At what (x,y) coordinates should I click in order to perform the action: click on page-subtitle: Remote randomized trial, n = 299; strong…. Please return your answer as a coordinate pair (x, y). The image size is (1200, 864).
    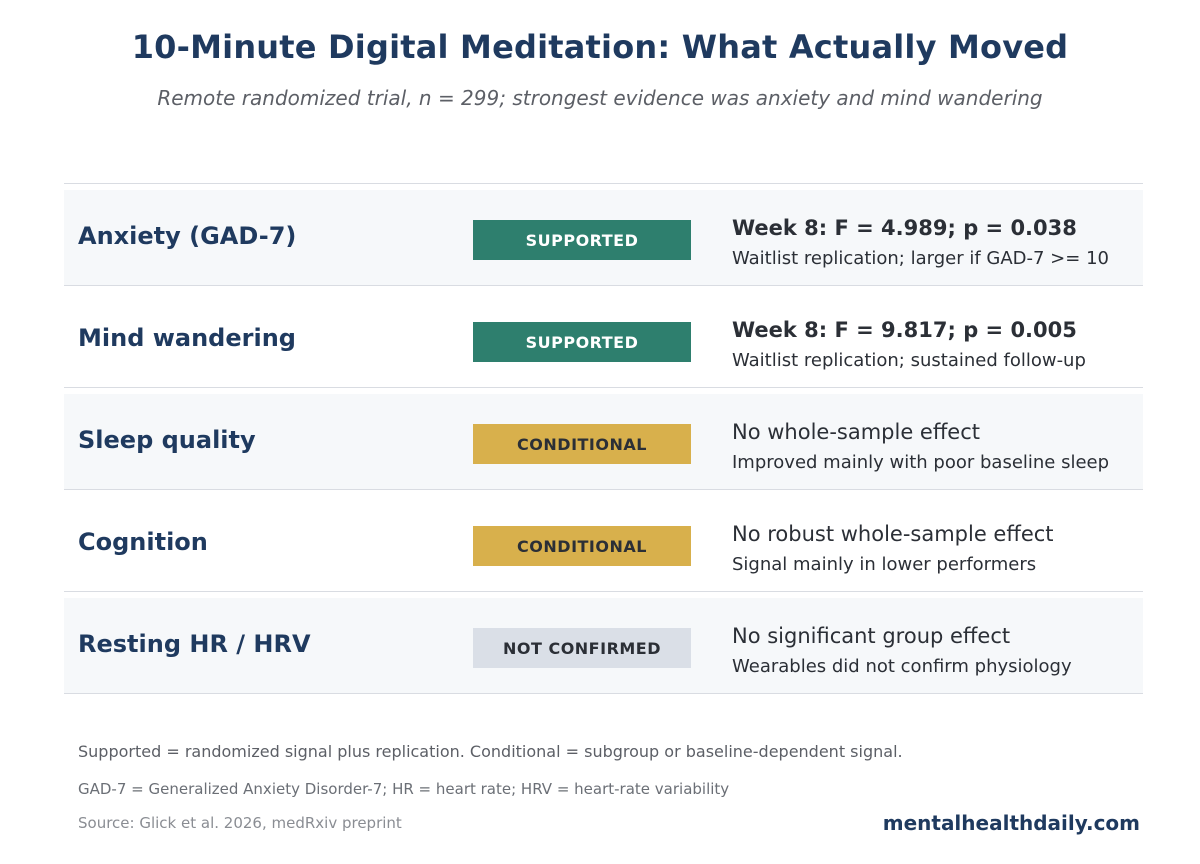
    Looking at the image, I should click on (600, 98).